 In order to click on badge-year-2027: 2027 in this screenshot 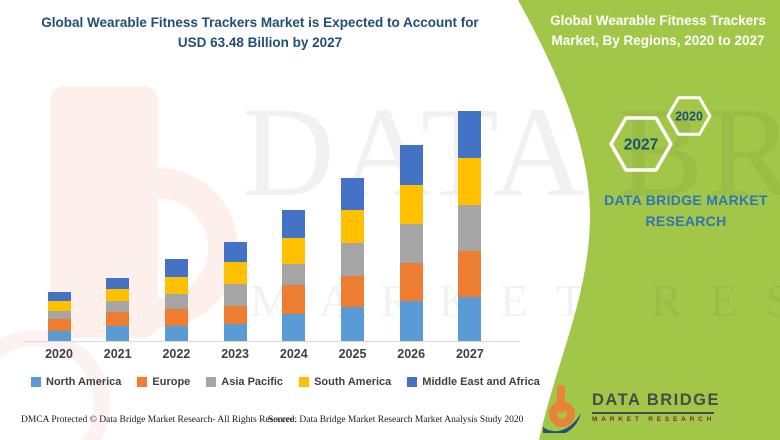, I will do `click(641, 145)`.